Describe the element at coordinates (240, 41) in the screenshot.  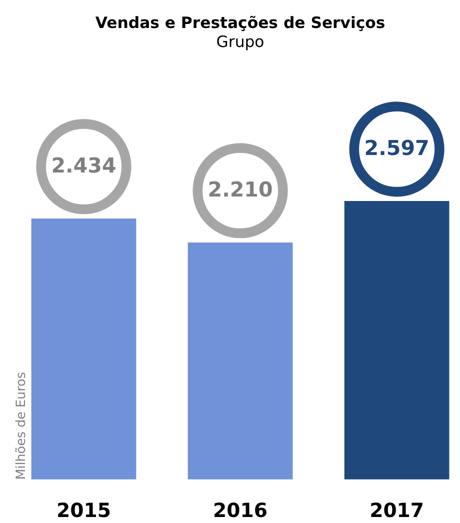
I see `chart-subtitle: Grupo` at that location.